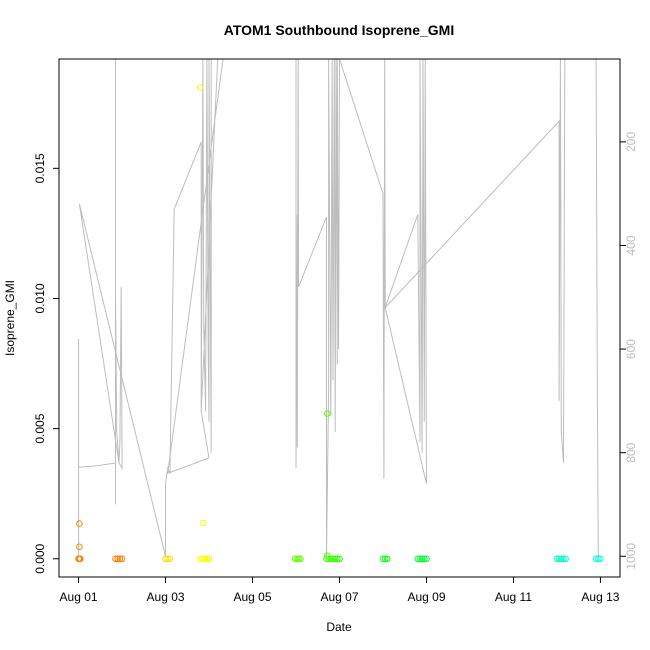 The width and height of the screenshot is (650, 650). What do you see at coordinates (79, 597) in the screenshot?
I see `x-tick-label: Aug 01` at bounding box center [79, 597].